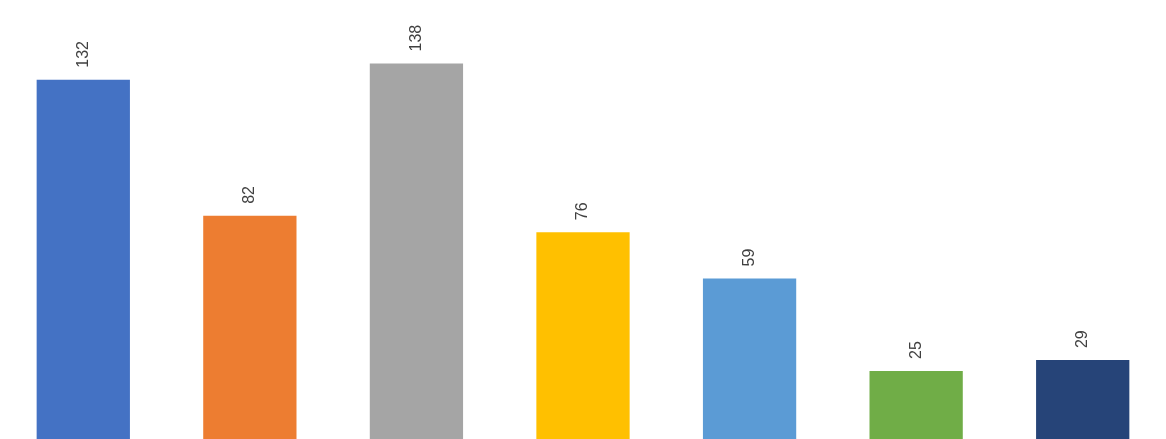  What do you see at coordinates (415, 38) in the screenshot?
I see `data-label: 138` at bounding box center [415, 38].